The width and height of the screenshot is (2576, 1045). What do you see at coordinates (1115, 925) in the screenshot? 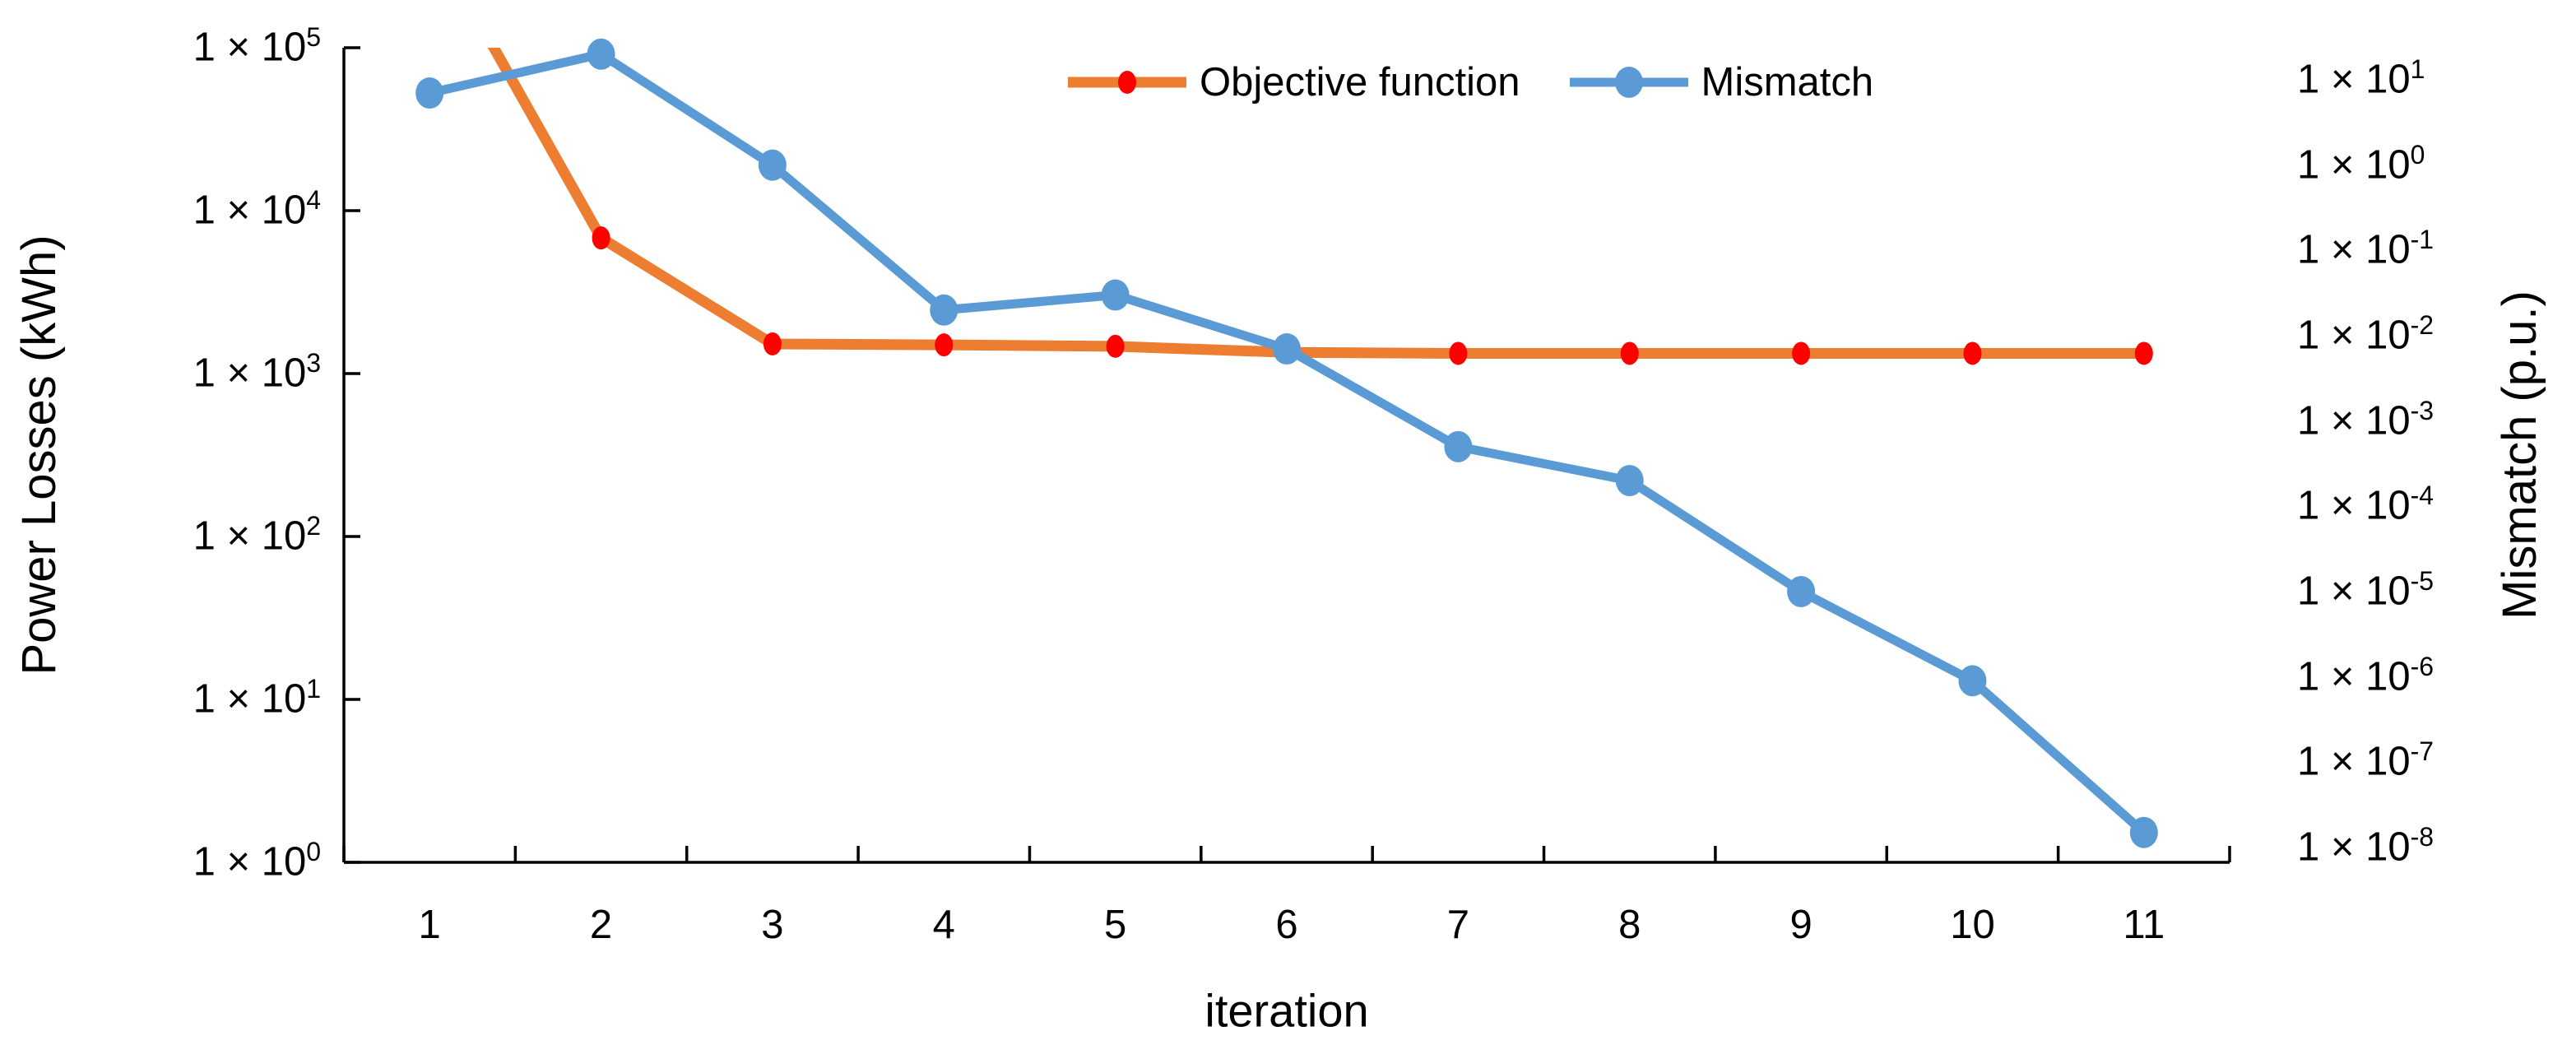
I see `x-axis-tick-label: 5` at bounding box center [1115, 925].